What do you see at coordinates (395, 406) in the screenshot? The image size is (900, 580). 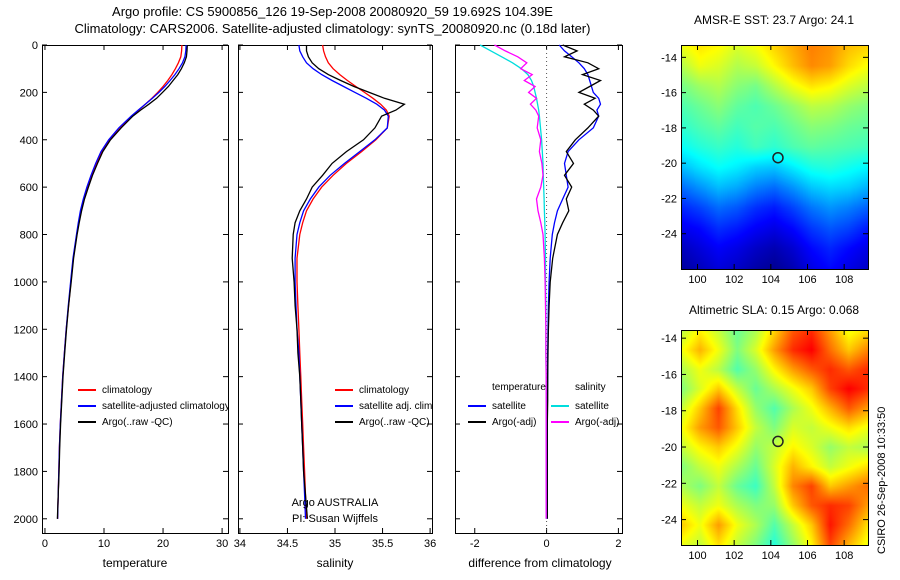 I see `legend-label: satellite adj. clim.` at bounding box center [395, 406].